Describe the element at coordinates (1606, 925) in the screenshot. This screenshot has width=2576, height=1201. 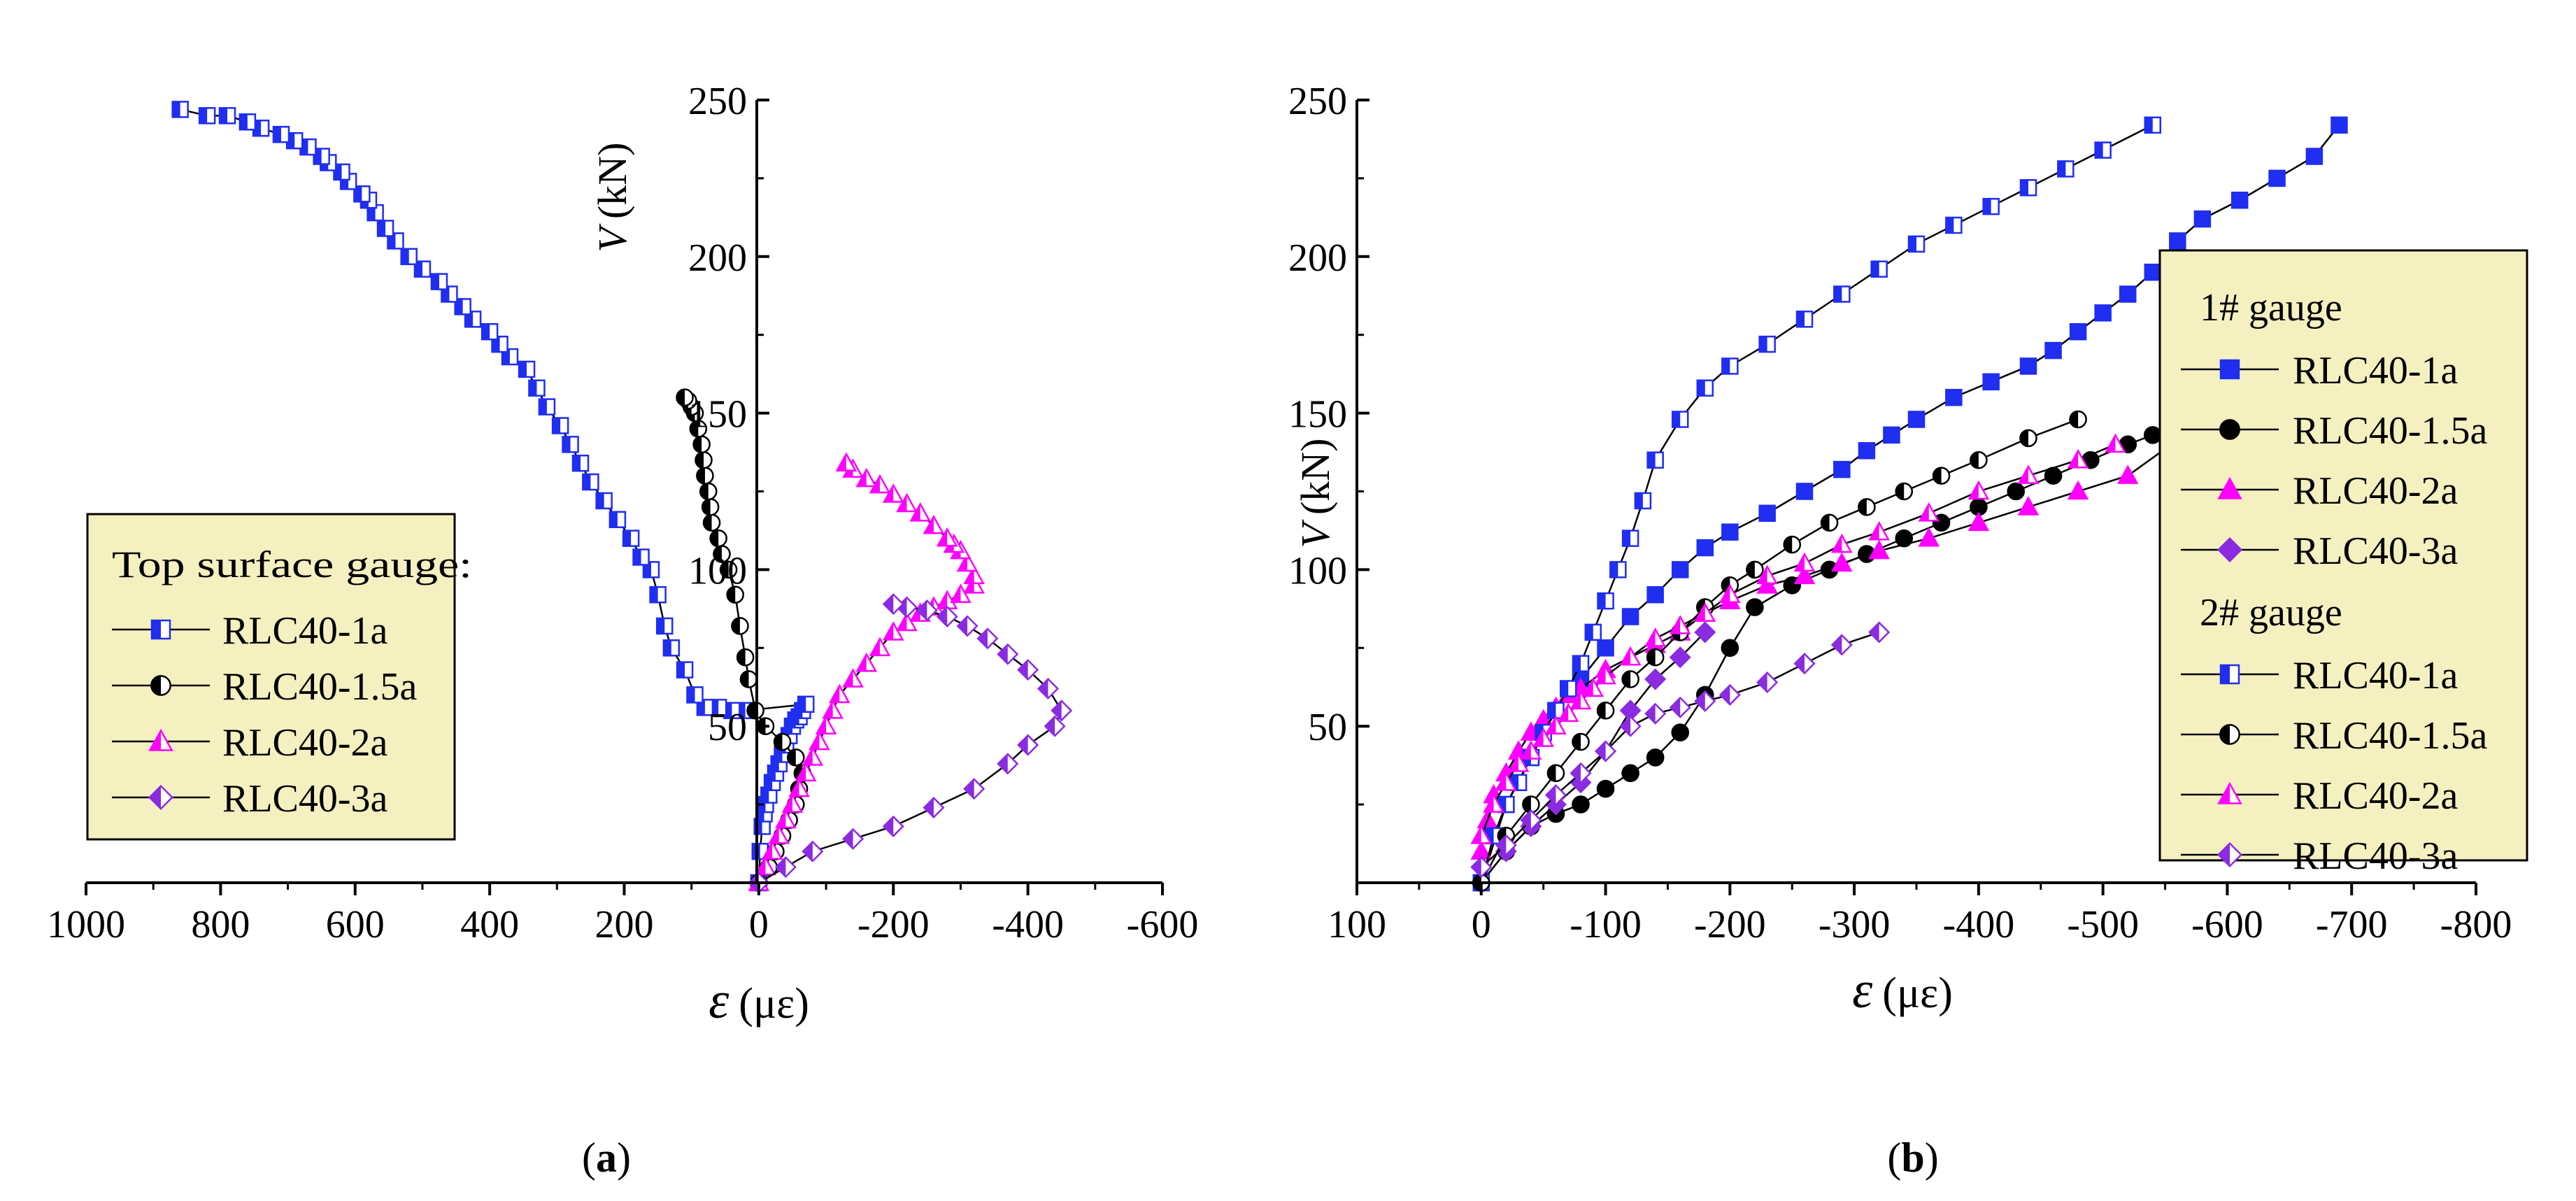
I see `panel-b-x-tick-label: -100` at that location.